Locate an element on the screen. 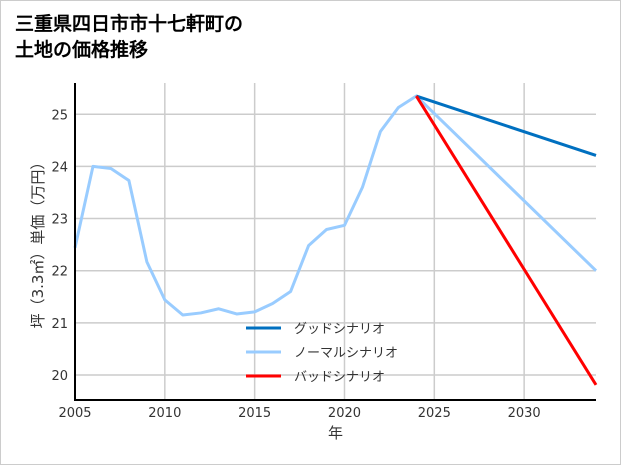 This screenshot has width=621, height=465. x-tick-label: 2030 is located at coordinates (524, 413).